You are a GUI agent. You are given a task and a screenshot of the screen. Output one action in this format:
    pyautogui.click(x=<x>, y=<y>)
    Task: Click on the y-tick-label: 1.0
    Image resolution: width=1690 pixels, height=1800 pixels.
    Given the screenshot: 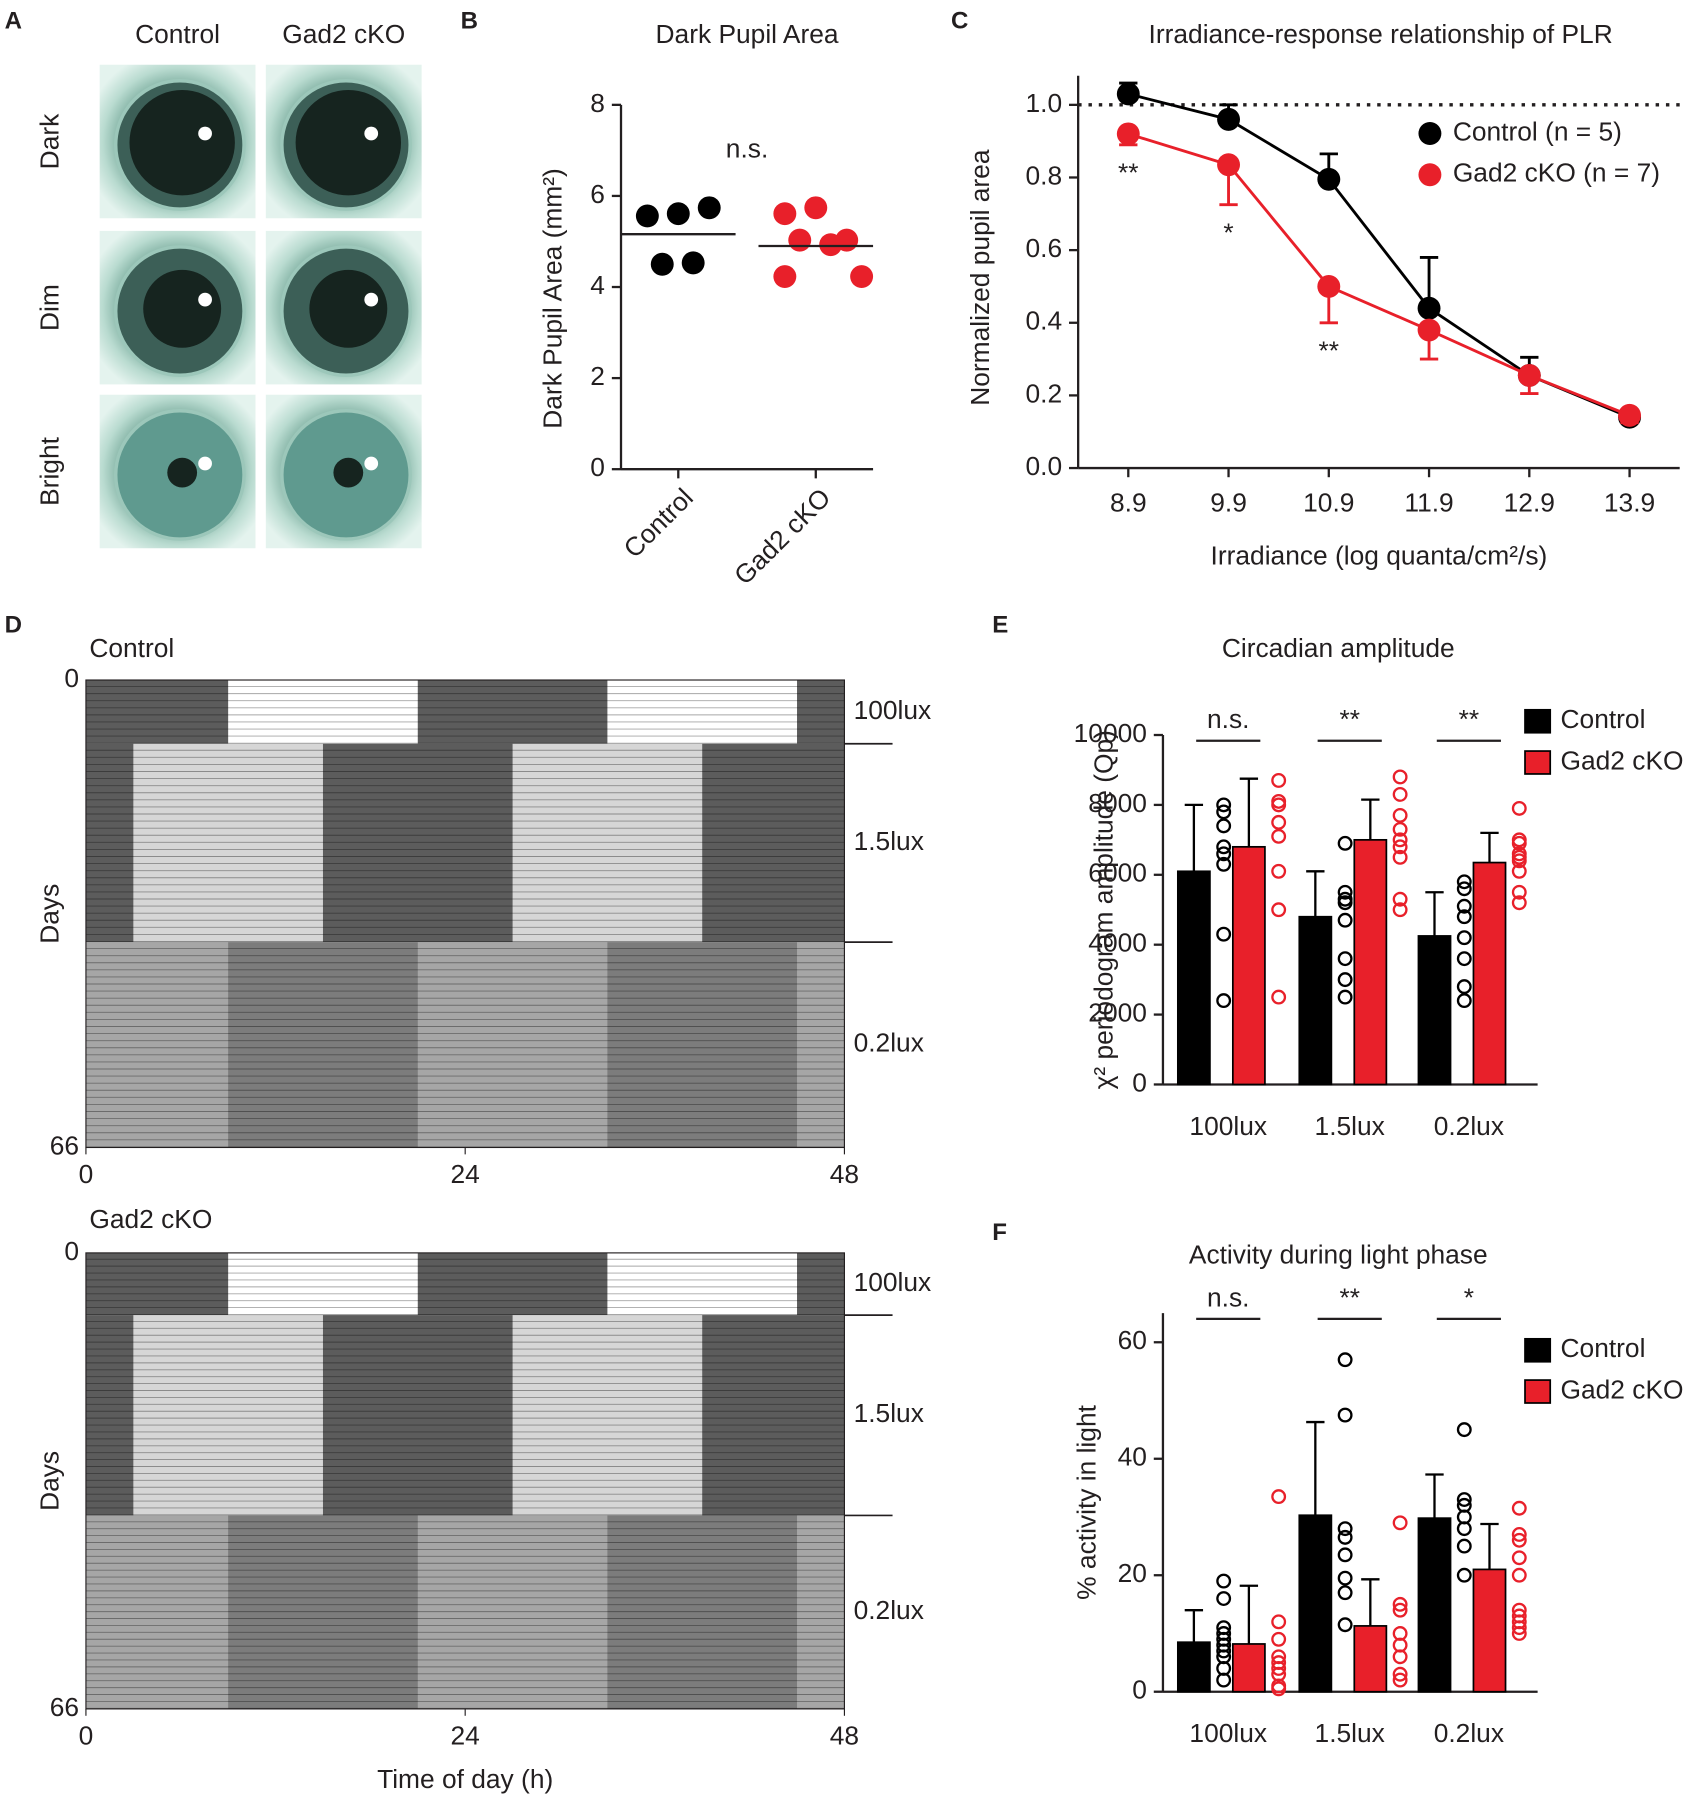 What is the action you would take?
    pyautogui.click(x=1043, y=103)
    